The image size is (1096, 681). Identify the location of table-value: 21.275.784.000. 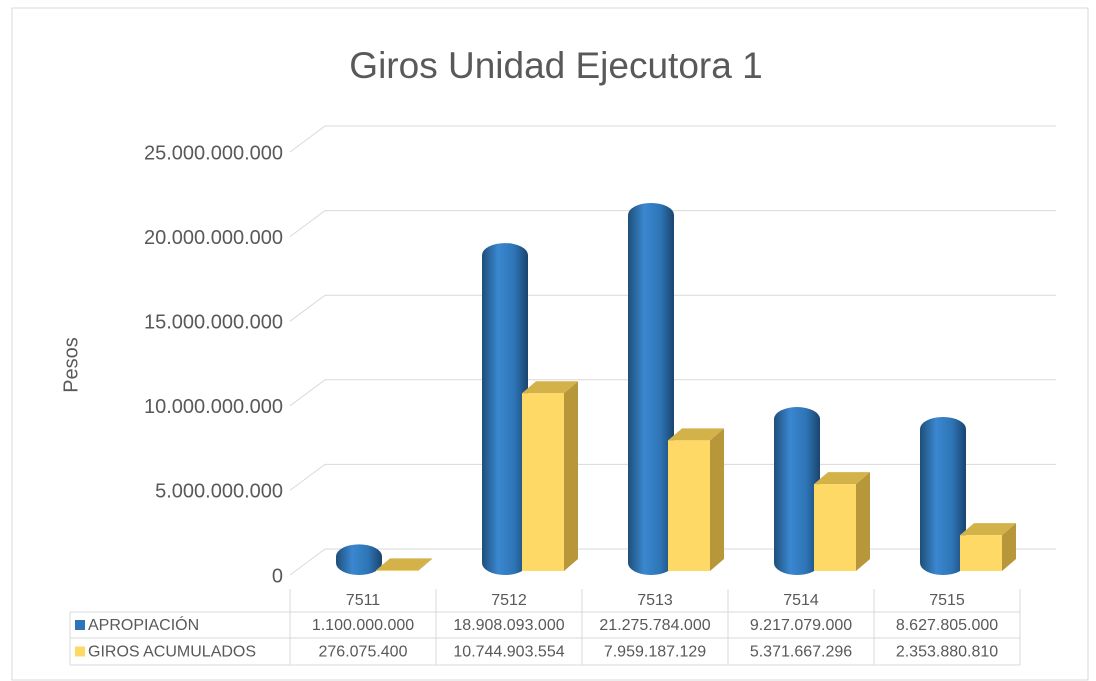
(654, 625).